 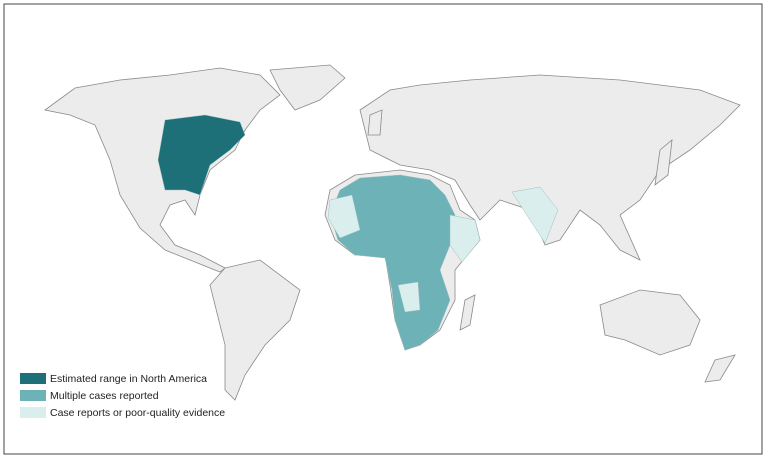 What do you see at coordinates (392, 262) in the screenshot?
I see `zone-africa` at bounding box center [392, 262].